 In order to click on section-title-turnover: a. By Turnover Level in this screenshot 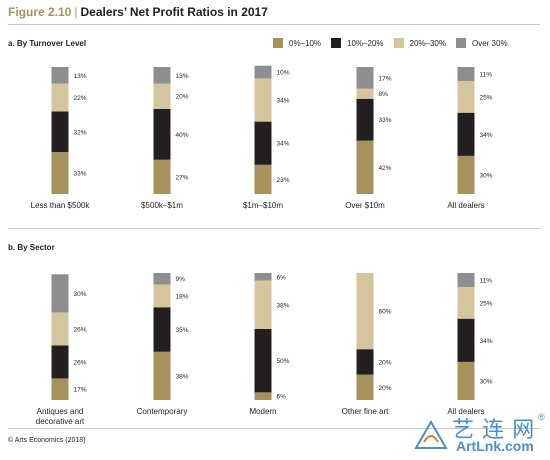, I will do `click(47, 43)`.